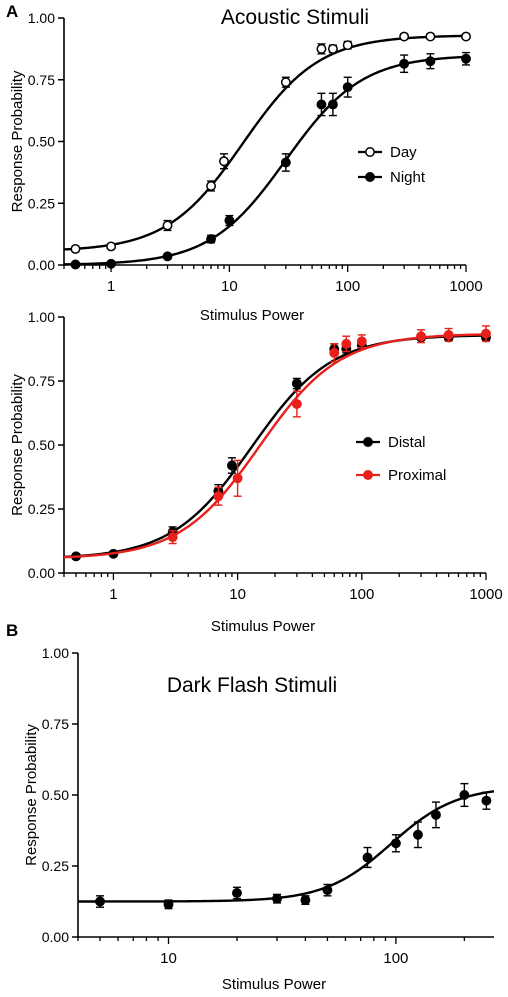 The image size is (508, 997). Describe the element at coordinates (295, 17) in the screenshot. I see `chart-title: Acoustic Stimuli` at that location.